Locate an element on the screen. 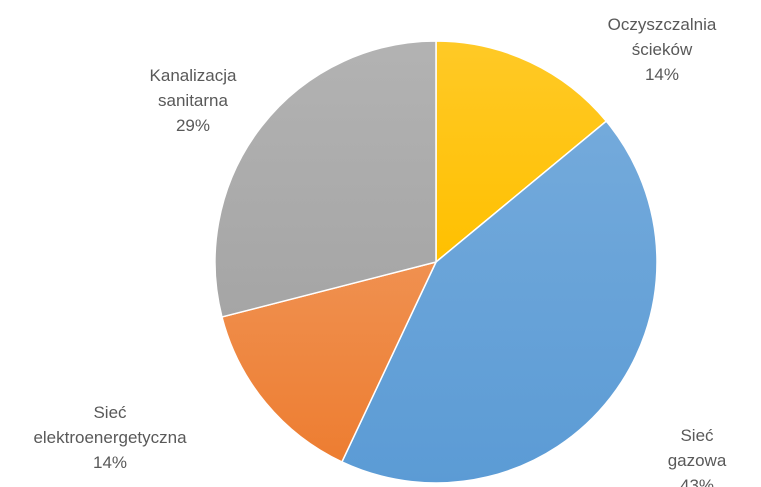 The image size is (761, 487). category-label: Sieć gazowa is located at coordinates (697, 448).